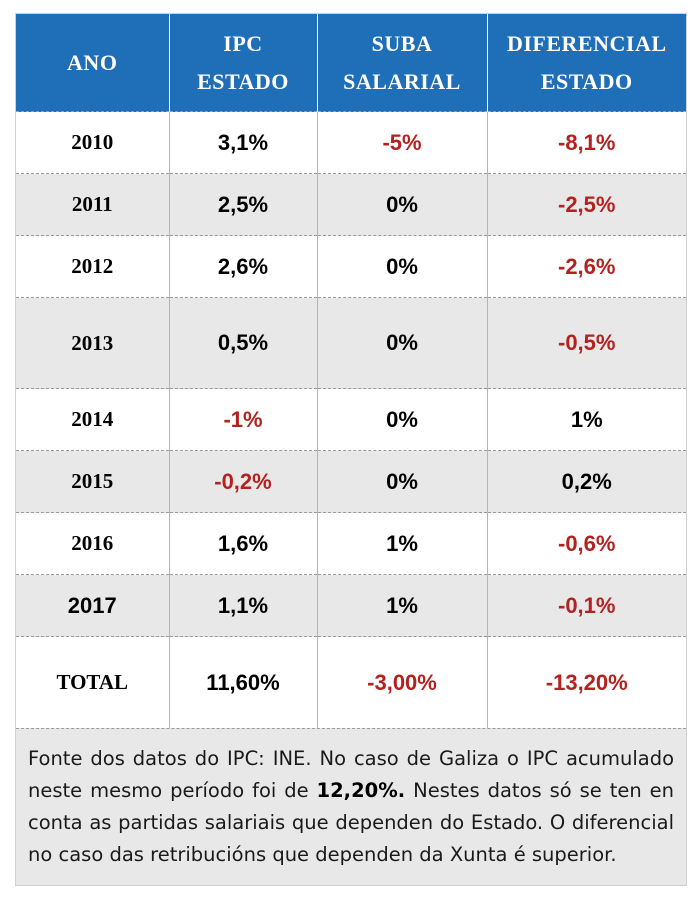  I want to click on header-ano: ANO, so click(92, 63).